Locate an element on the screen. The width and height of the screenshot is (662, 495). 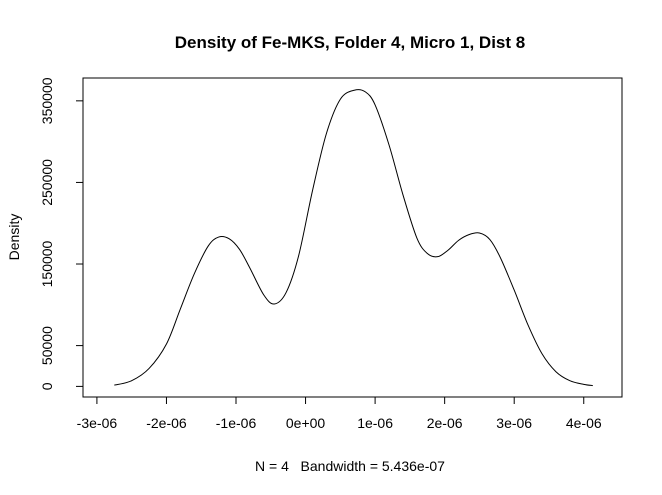
y-tick-label: 0 is located at coordinates (47, 386).